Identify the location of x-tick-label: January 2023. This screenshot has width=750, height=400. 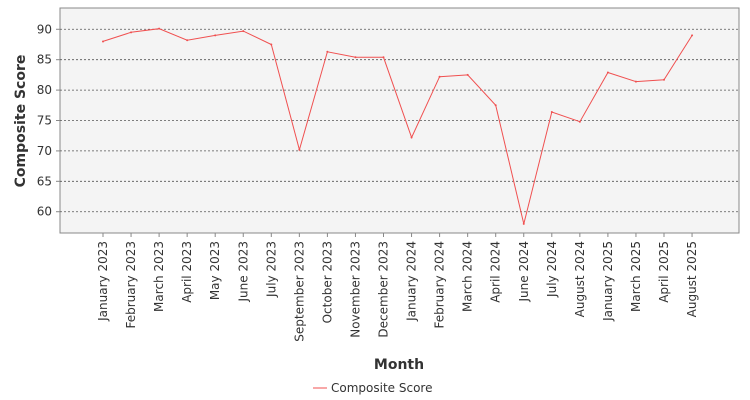
(103, 281).